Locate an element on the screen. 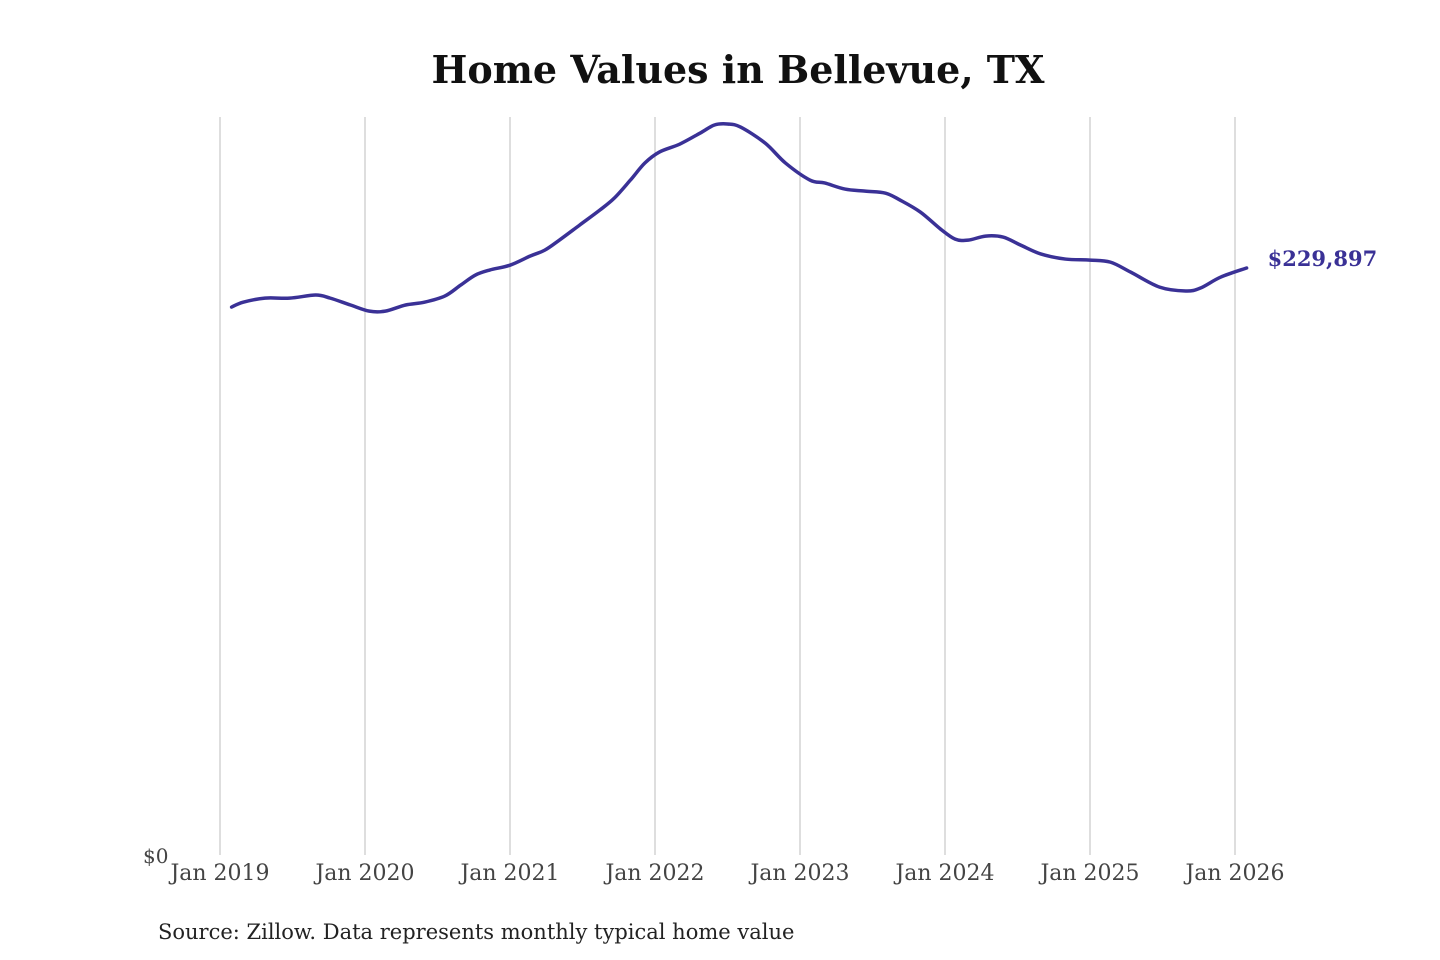  x-tick-label: Jan 2024 is located at coordinates (943, 873).